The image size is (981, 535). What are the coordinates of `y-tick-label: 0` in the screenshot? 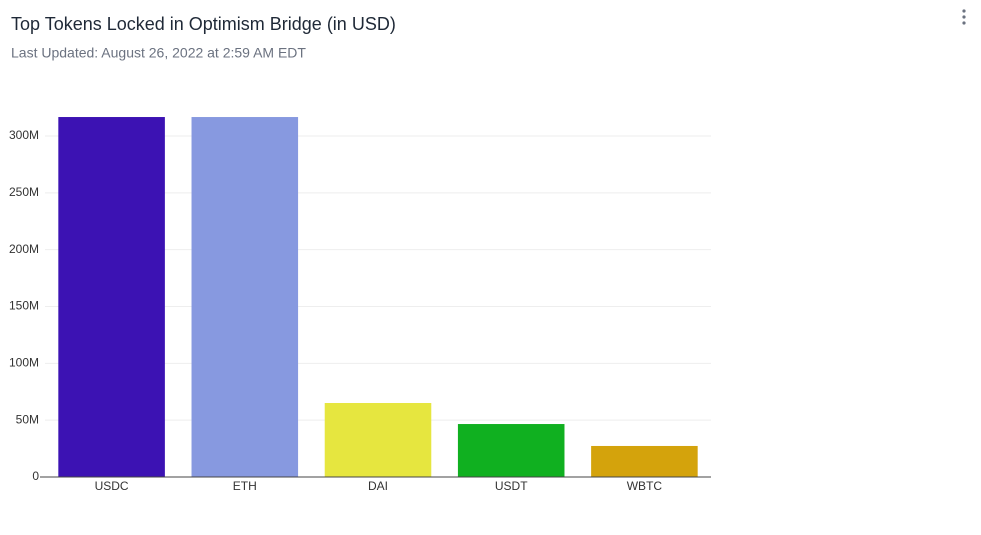 It's located at (35, 476).